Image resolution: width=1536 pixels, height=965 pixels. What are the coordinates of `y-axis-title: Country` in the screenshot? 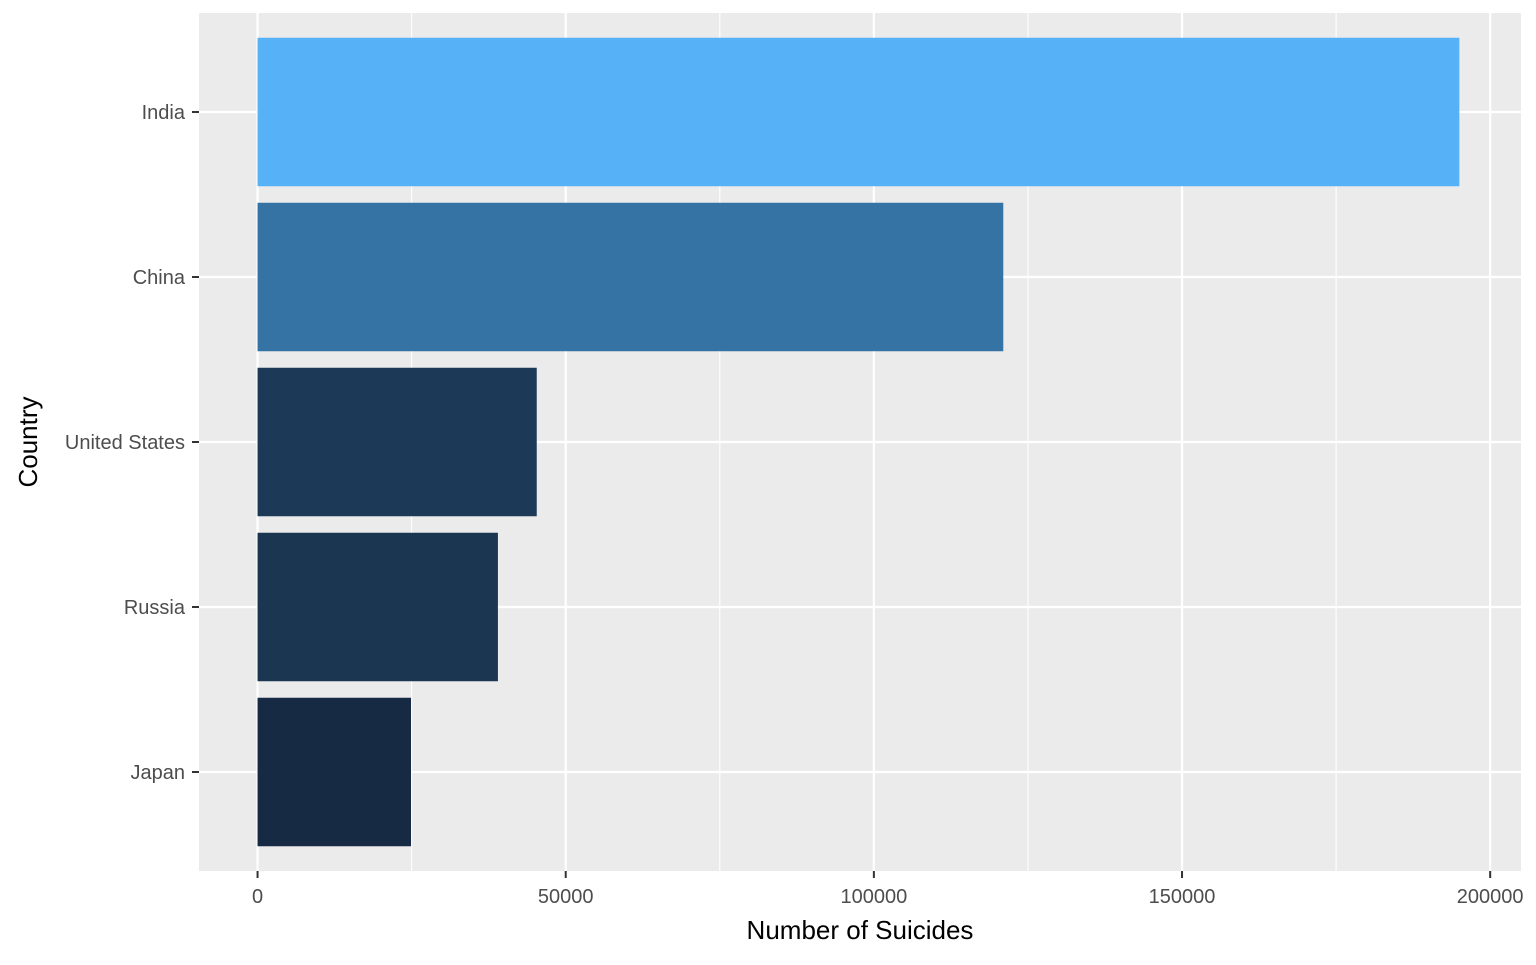 It's located at (28, 441).